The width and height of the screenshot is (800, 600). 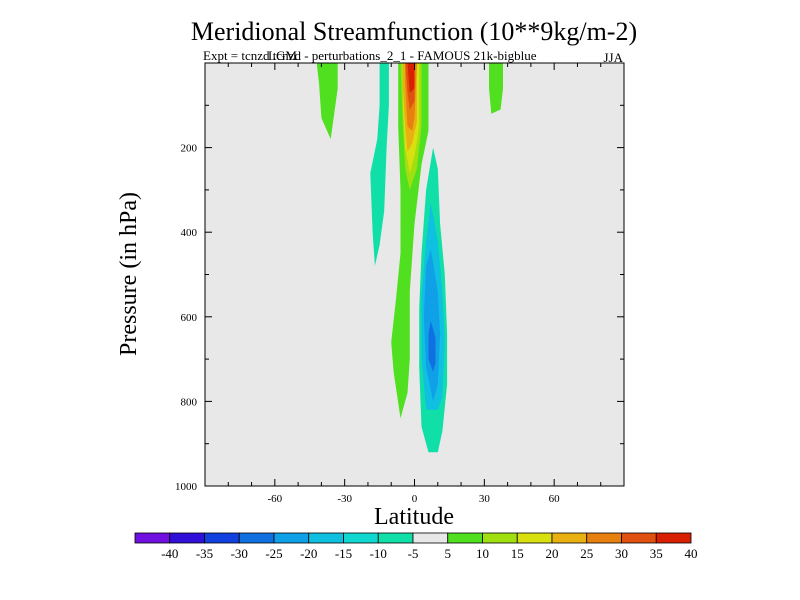 I want to click on colorbar-label: -5, so click(x=413, y=553).